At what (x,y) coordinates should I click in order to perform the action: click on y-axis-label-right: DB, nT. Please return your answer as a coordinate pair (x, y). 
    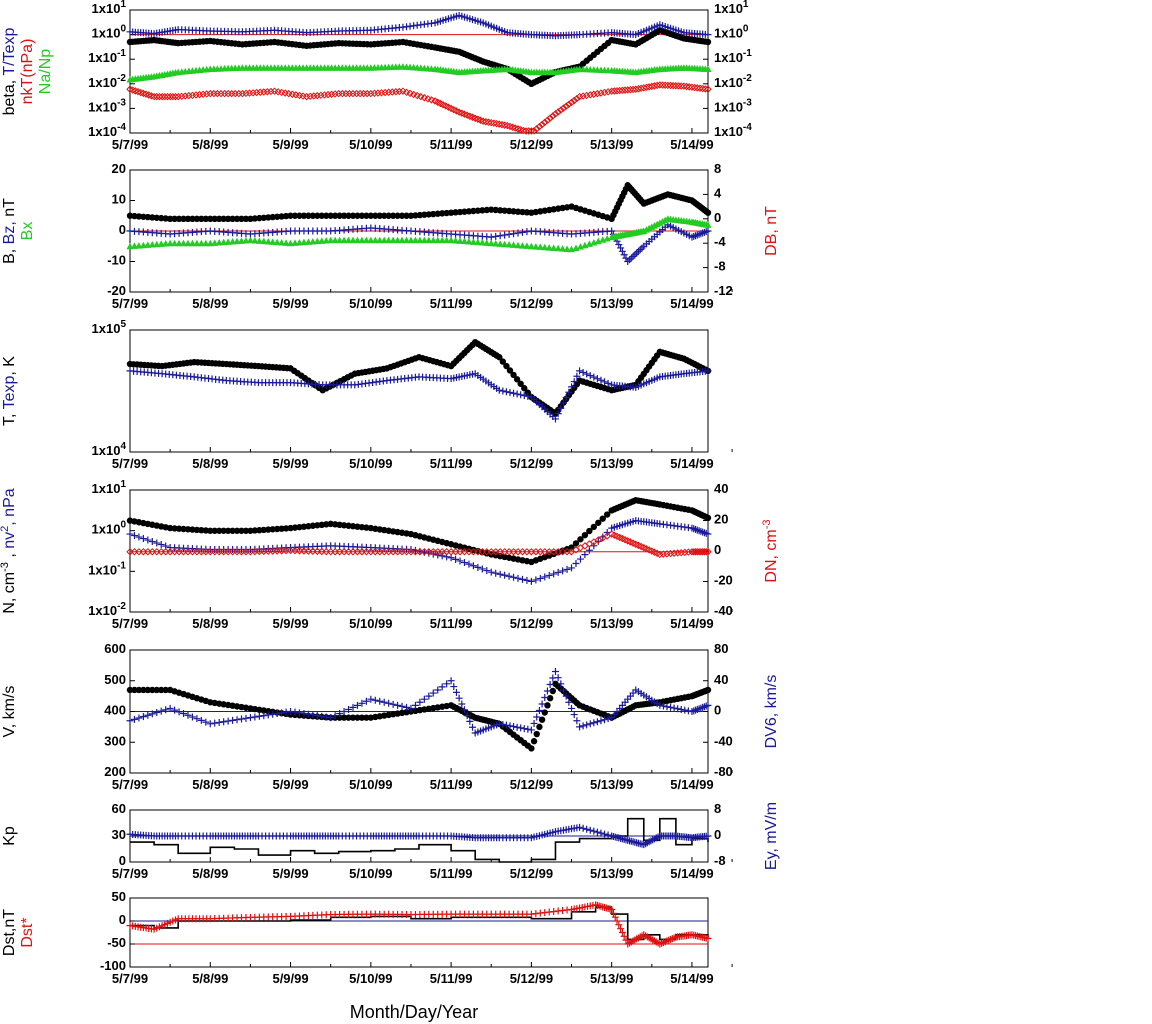
    Looking at the image, I should click on (771, 231).